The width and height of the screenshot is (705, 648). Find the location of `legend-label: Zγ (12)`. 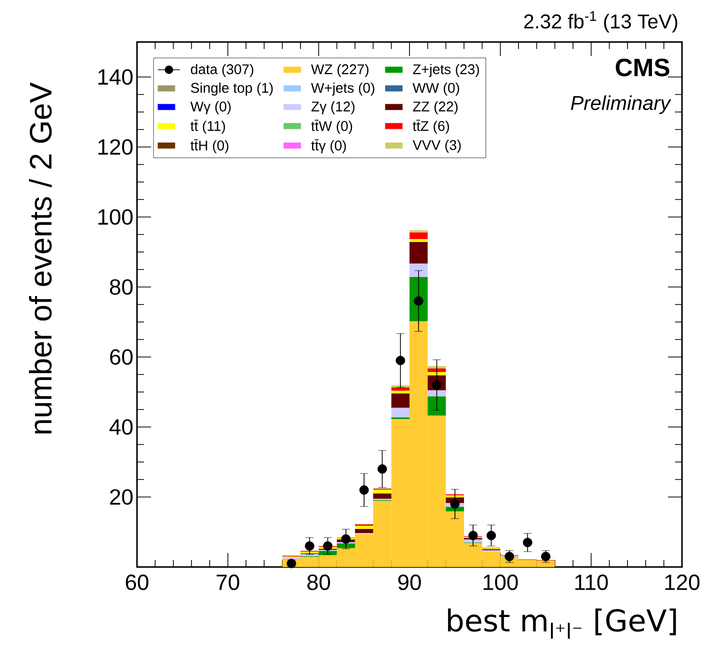

legend-label: Zγ (12) is located at coordinates (332, 107).